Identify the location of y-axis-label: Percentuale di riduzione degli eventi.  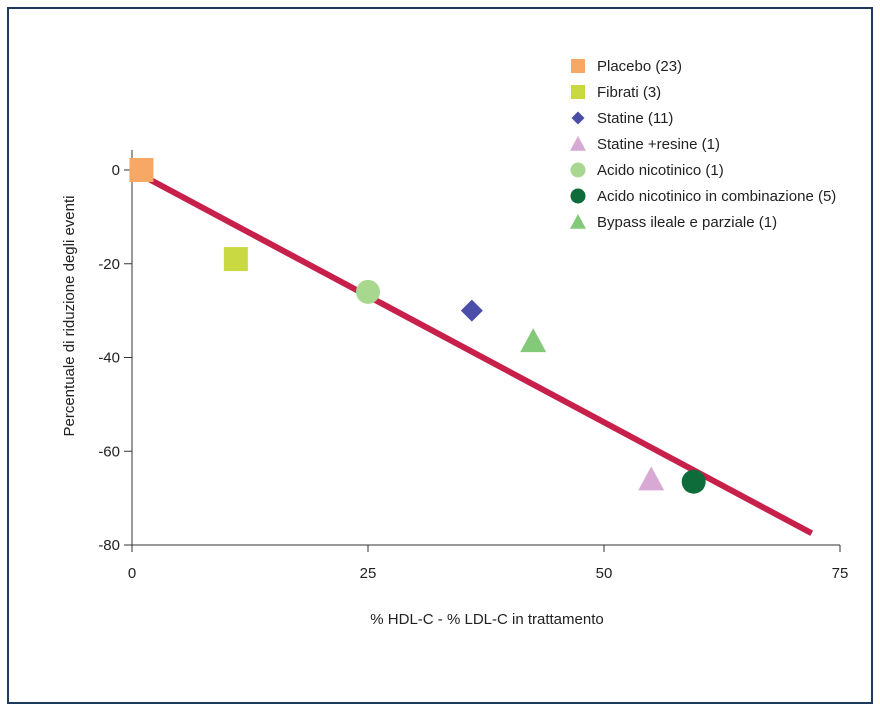
(69, 316).